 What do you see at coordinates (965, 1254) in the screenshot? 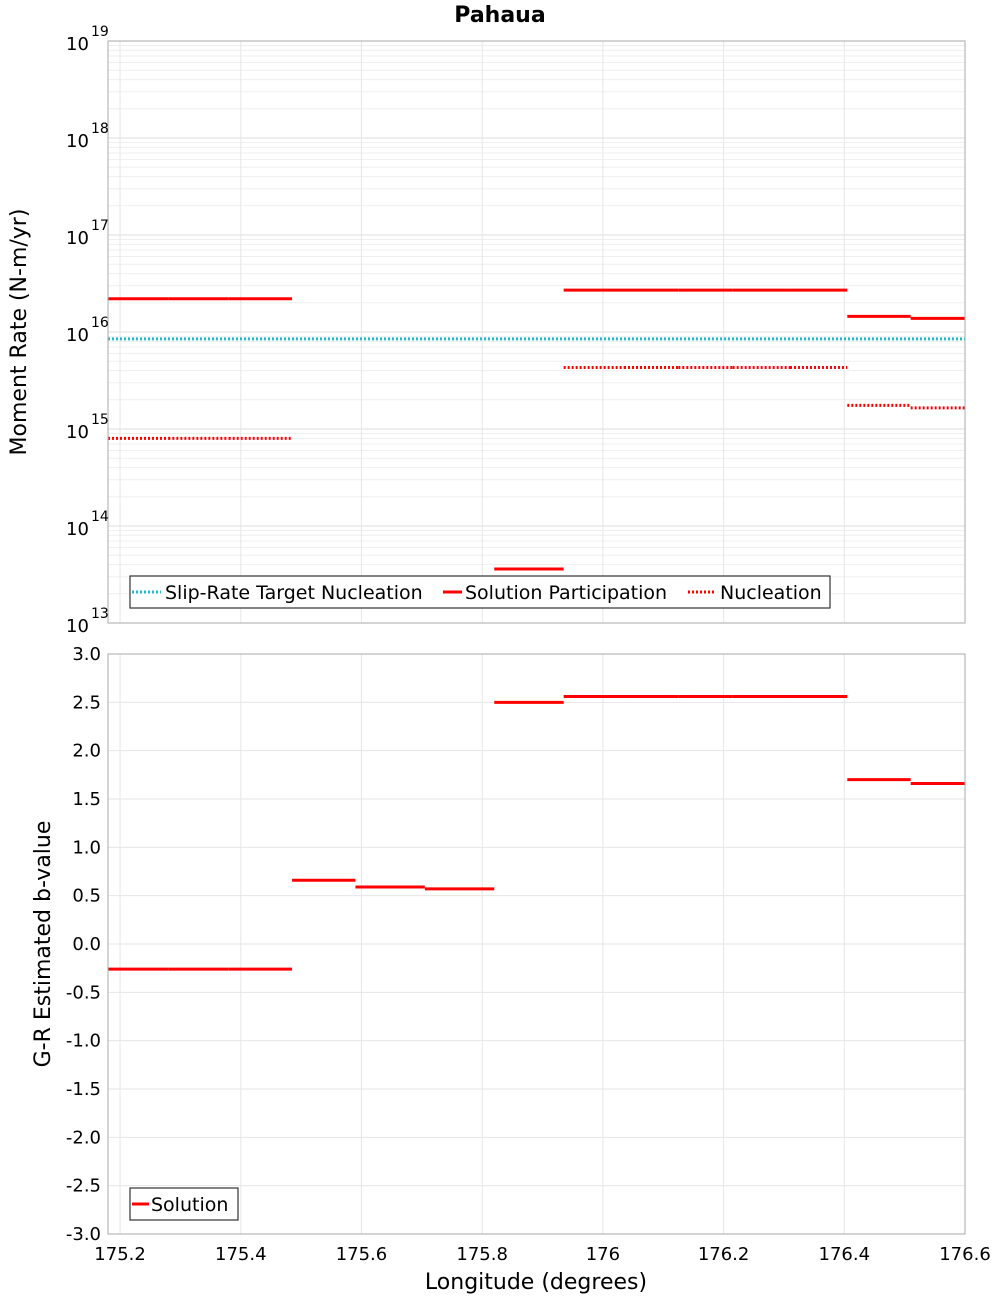
I see `x-tick-label: 176.6` at bounding box center [965, 1254].